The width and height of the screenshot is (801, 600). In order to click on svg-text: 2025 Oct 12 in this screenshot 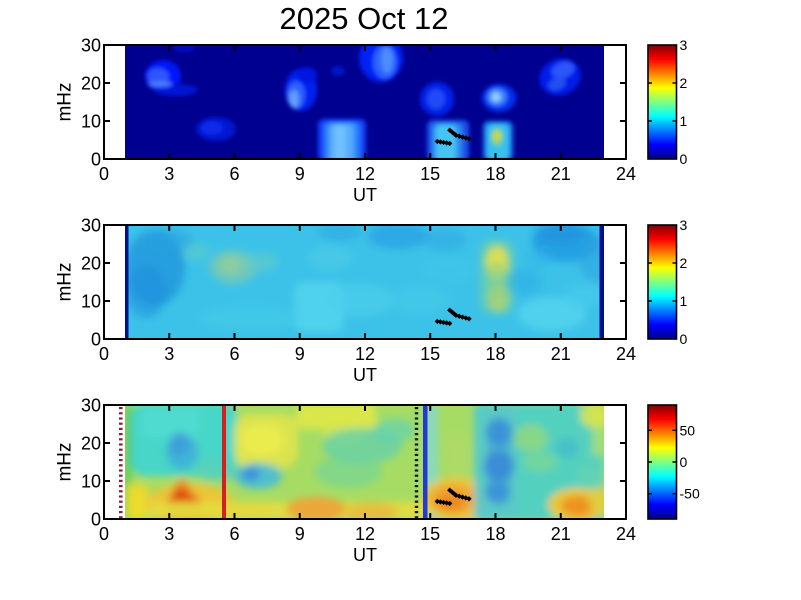, I will do `click(364, 18)`.